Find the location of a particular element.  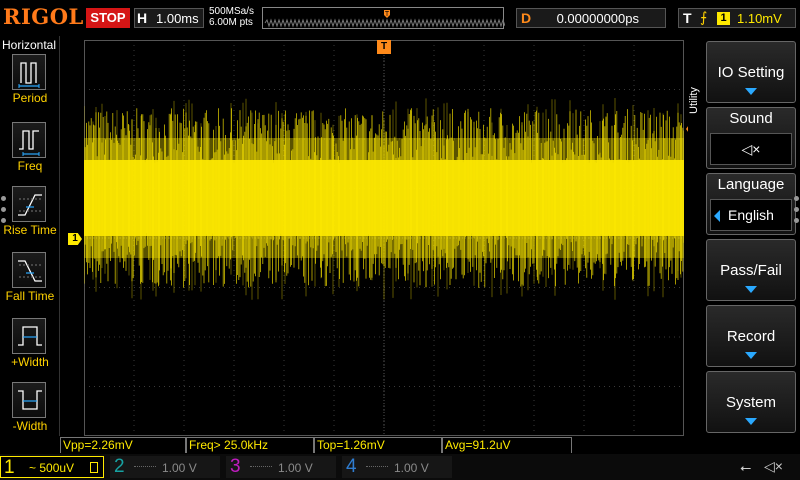

memory-trigger-marker is located at coordinates (387, 14).